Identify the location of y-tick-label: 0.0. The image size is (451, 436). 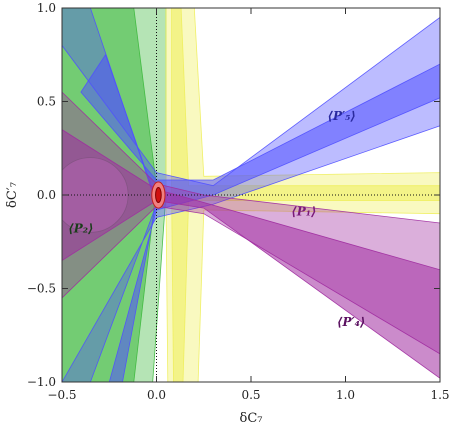
(46, 195).